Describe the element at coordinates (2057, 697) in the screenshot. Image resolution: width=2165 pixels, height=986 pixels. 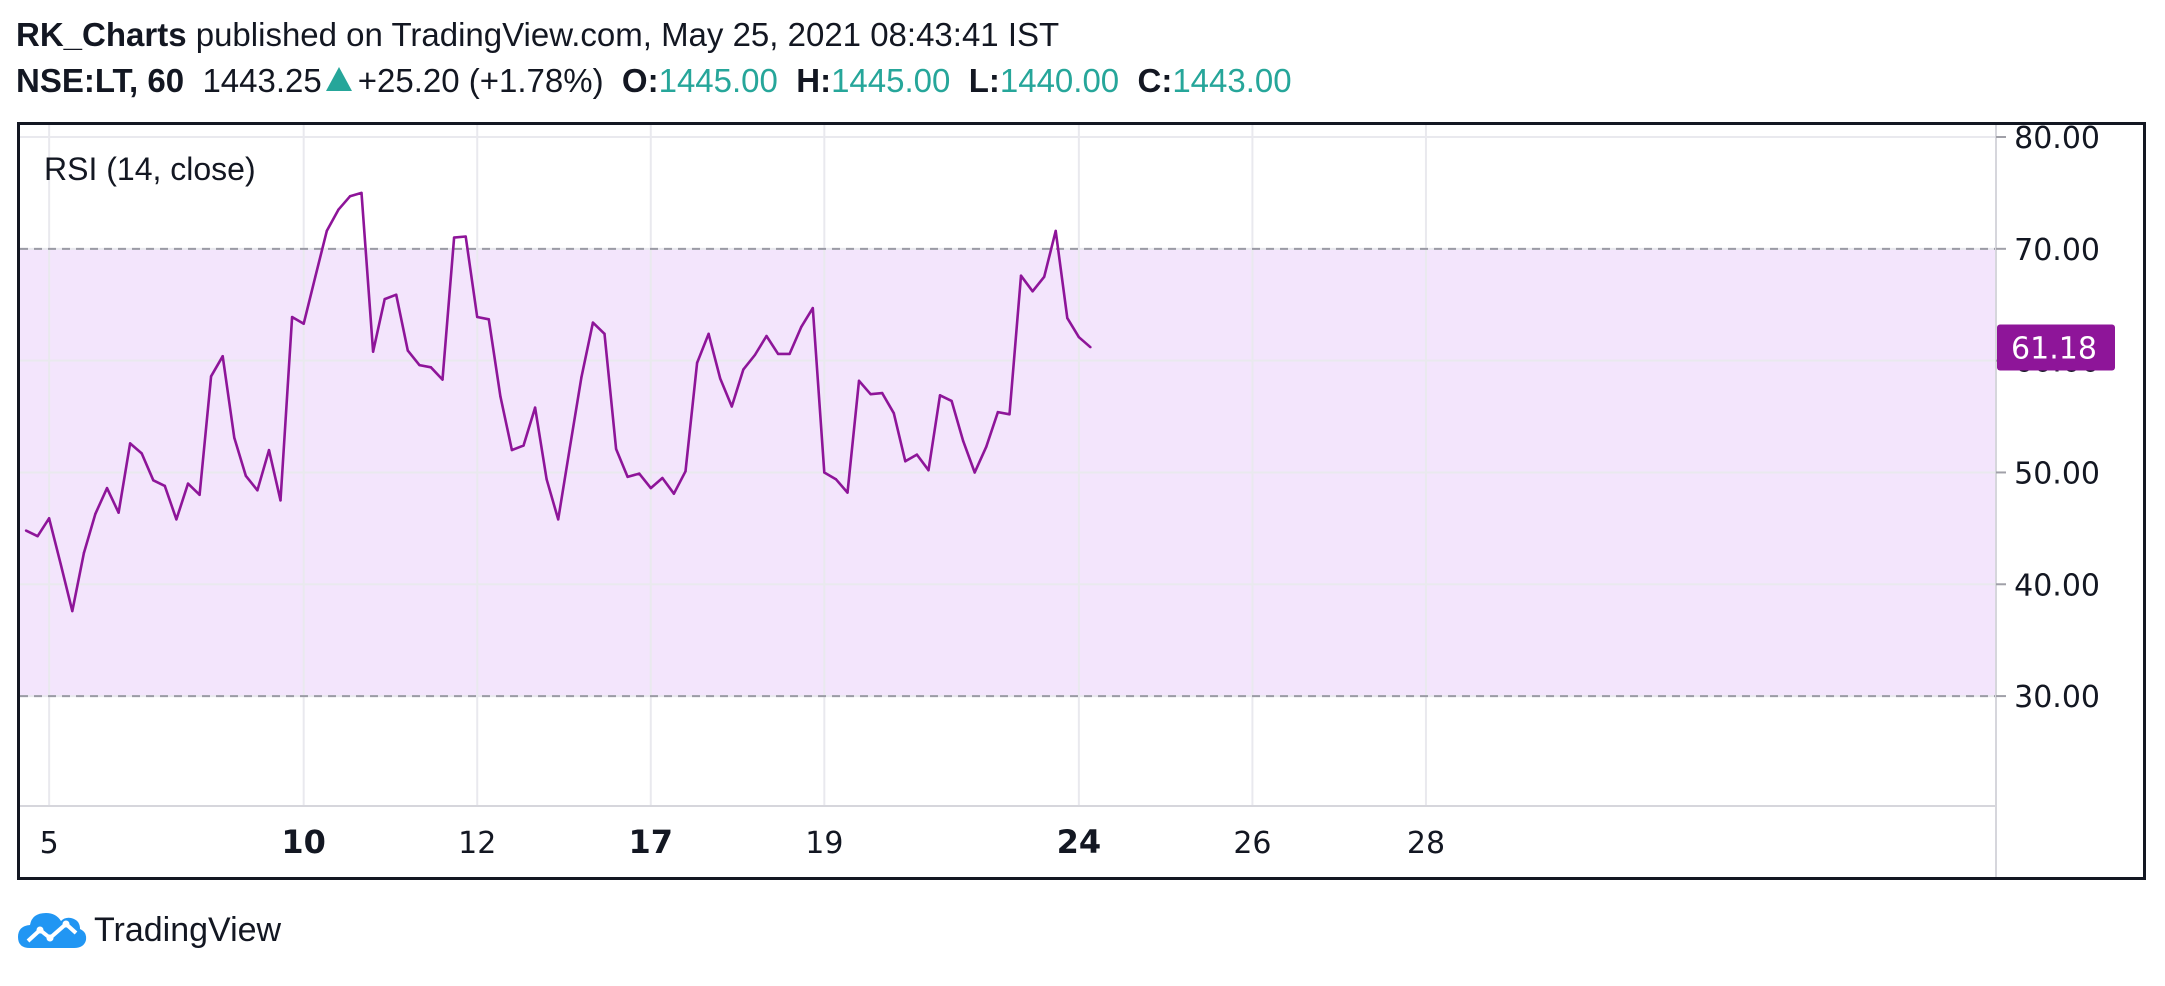
I see `y-tick-label: 30.00` at that location.